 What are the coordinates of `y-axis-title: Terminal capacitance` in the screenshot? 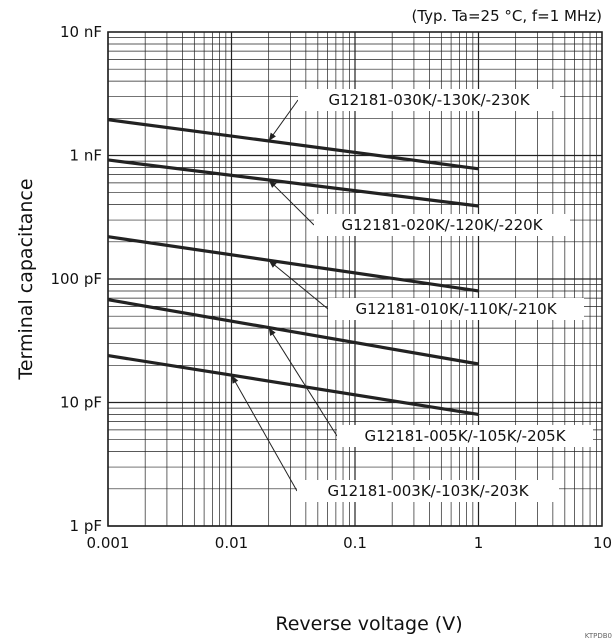 It's located at (26, 279).